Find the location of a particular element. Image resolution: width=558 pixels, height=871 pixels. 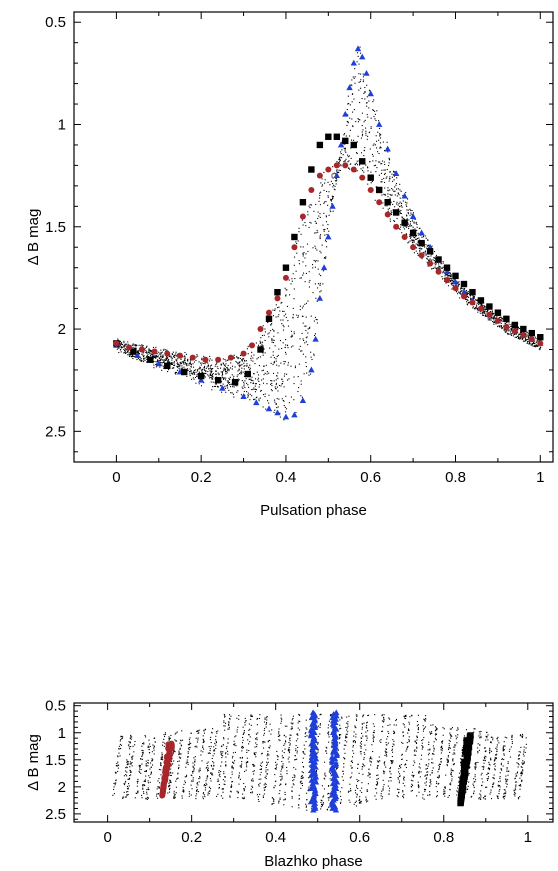

triangle-point is located at coordinates (349, 87).